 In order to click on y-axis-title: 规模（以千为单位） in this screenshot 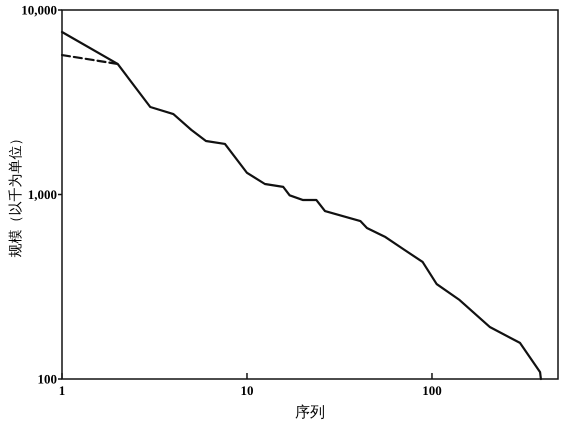, I will do `click(16, 195)`.